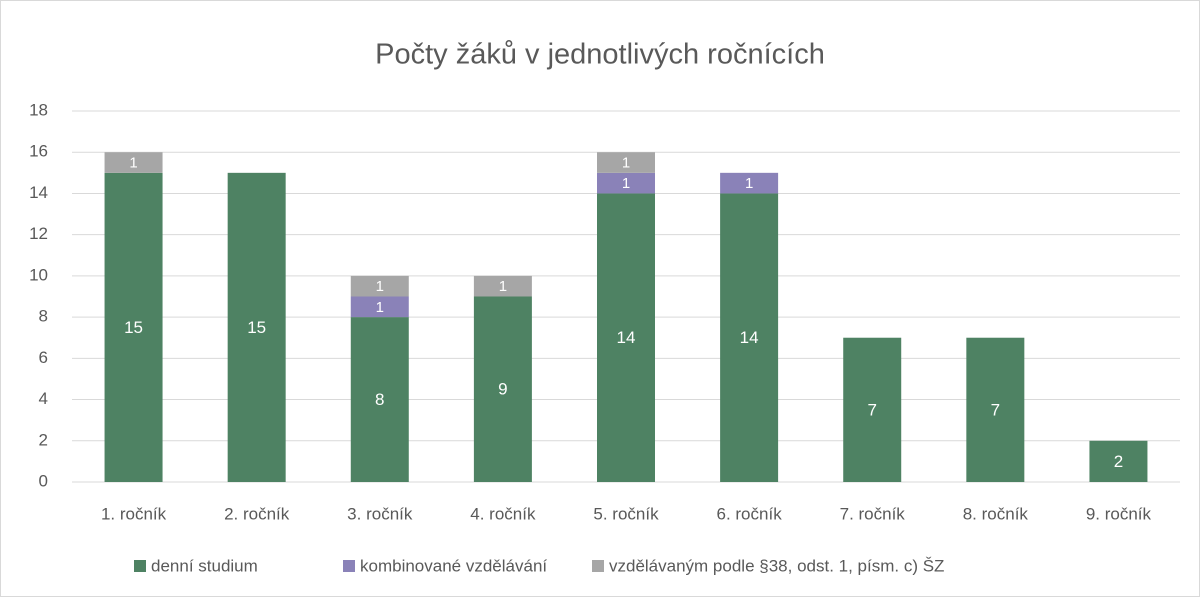 This screenshot has height=597, width=1200. Describe the element at coordinates (43, 316) in the screenshot. I see `y-tick-label: 8` at that location.